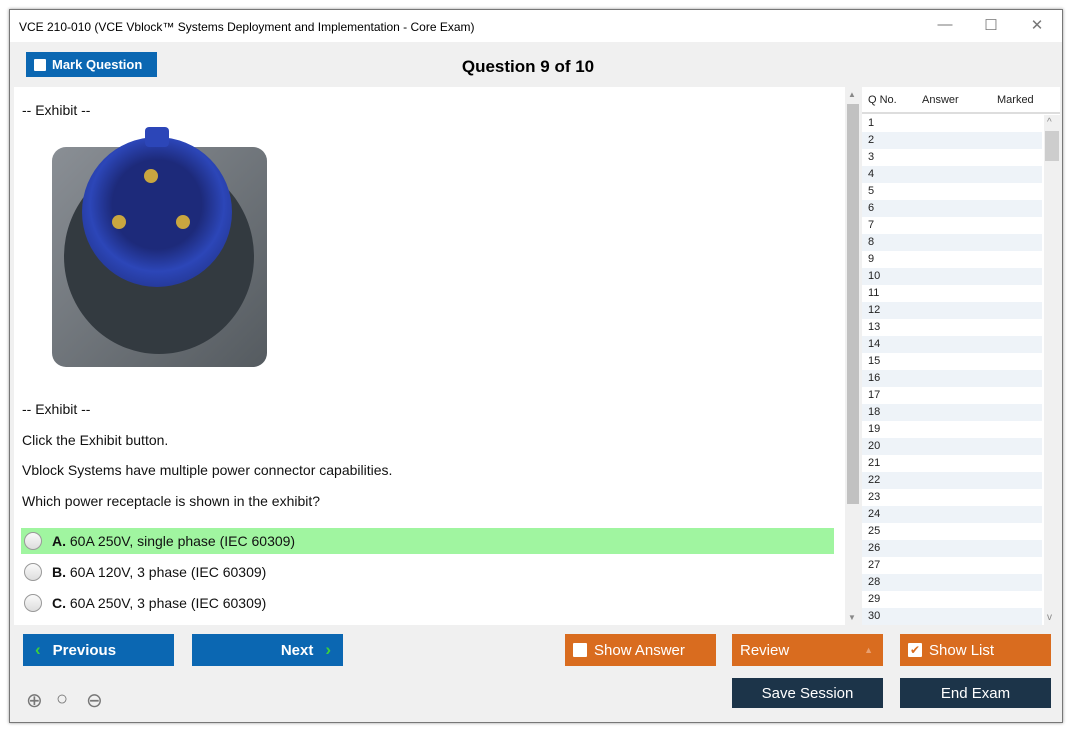 Image resolution: width=1075 pixels, height=735 pixels. What do you see at coordinates (59, 603) in the screenshot?
I see `option-letter: C.` at bounding box center [59, 603].